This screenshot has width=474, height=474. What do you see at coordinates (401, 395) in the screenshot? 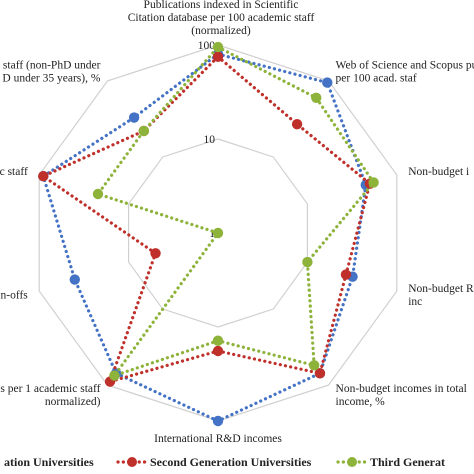
I see `axis-label: Non-budget incomes in total income, %` at bounding box center [401, 395].